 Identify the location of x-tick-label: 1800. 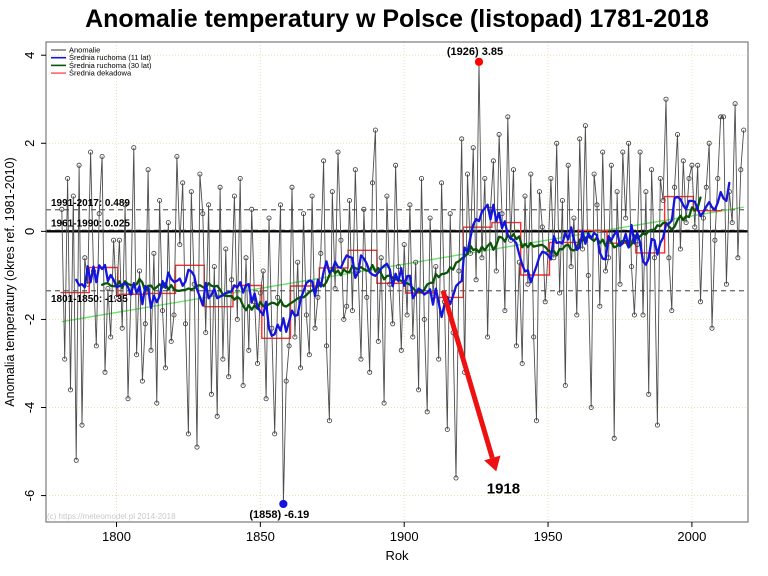
(116, 536).